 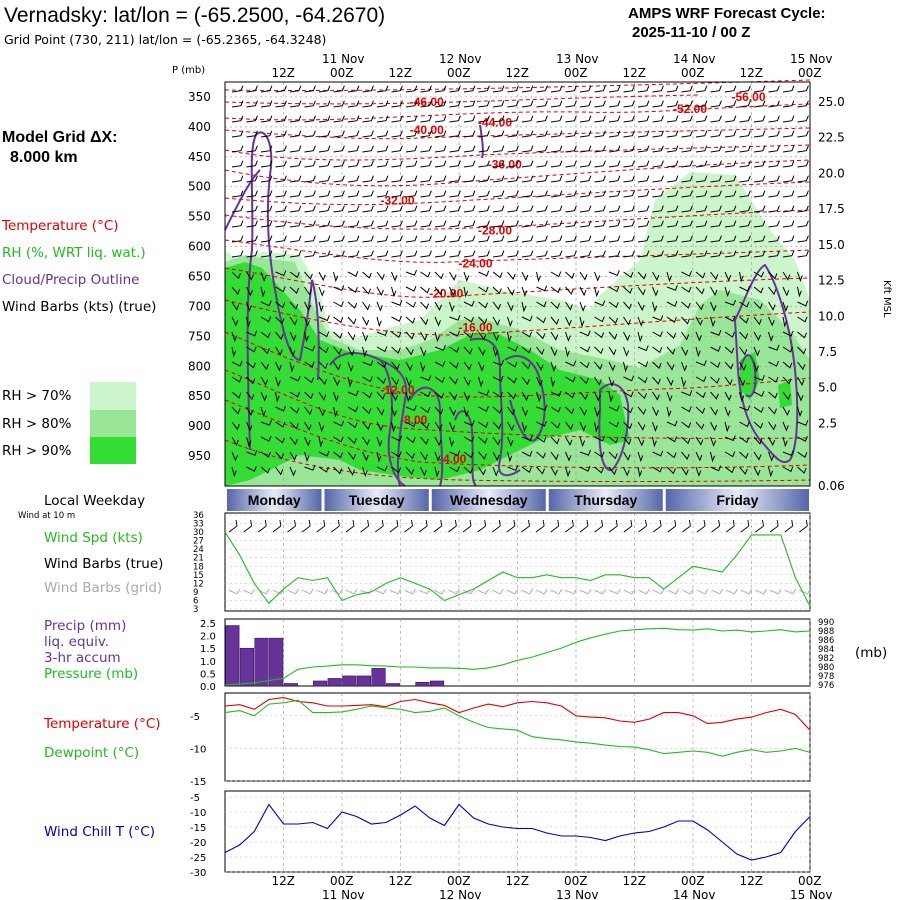 I want to click on rh80-swatch, so click(x=113, y=423).